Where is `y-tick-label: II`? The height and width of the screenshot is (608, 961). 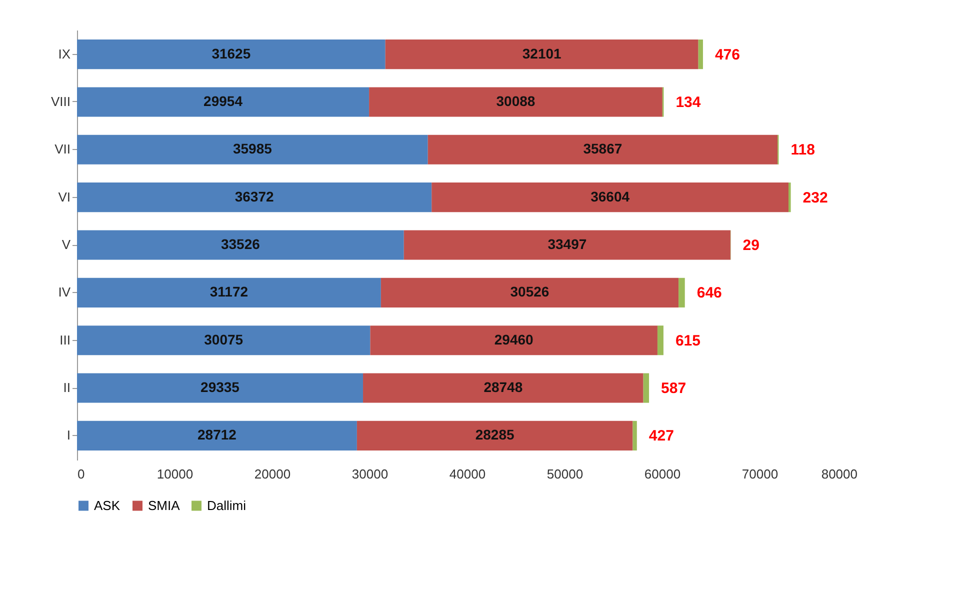
y-tick-label: II is located at coordinates (66, 388).